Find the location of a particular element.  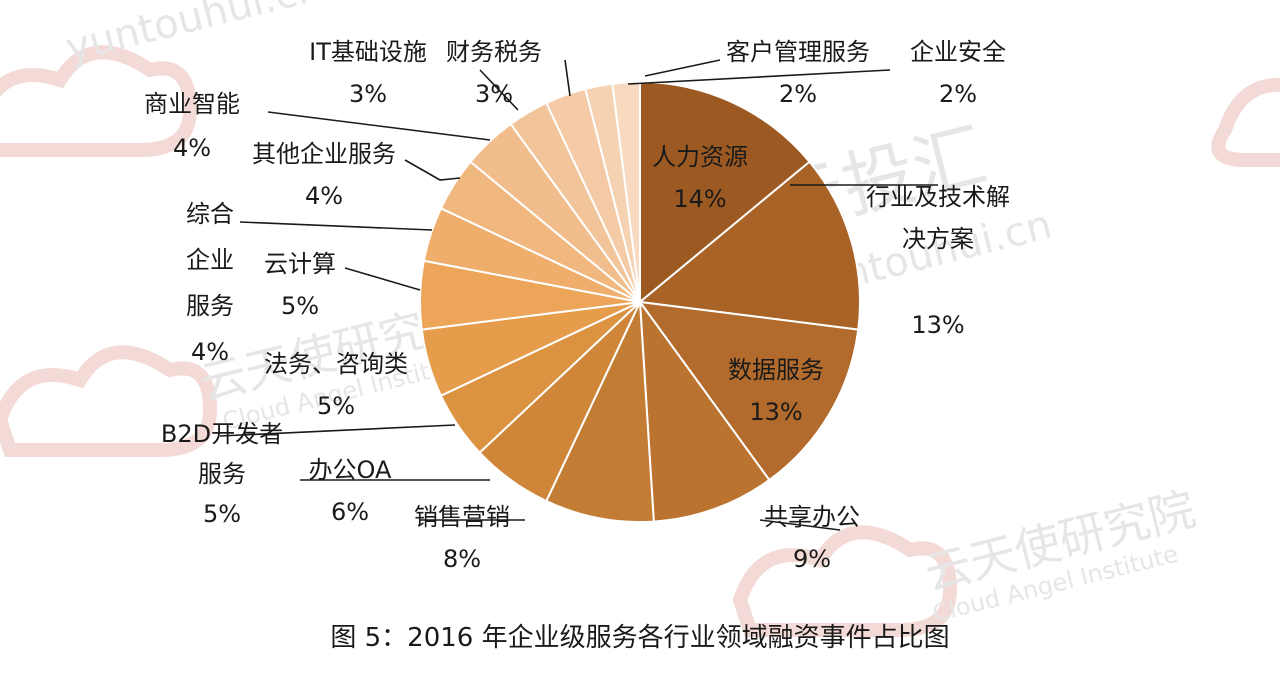

slice-label: B2D开发者 is located at coordinates (222, 434).